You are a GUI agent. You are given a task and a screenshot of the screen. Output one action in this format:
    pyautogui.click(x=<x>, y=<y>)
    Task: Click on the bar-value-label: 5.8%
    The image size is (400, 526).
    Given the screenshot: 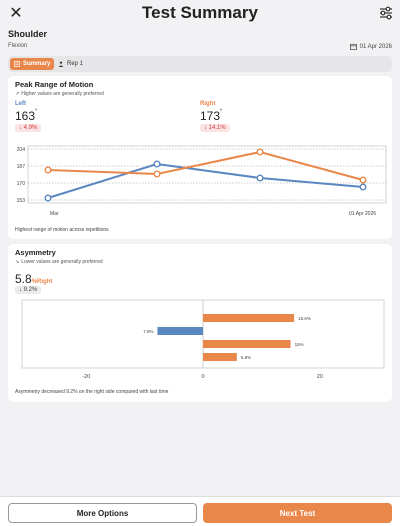 What is the action you would take?
    pyautogui.click(x=246, y=357)
    